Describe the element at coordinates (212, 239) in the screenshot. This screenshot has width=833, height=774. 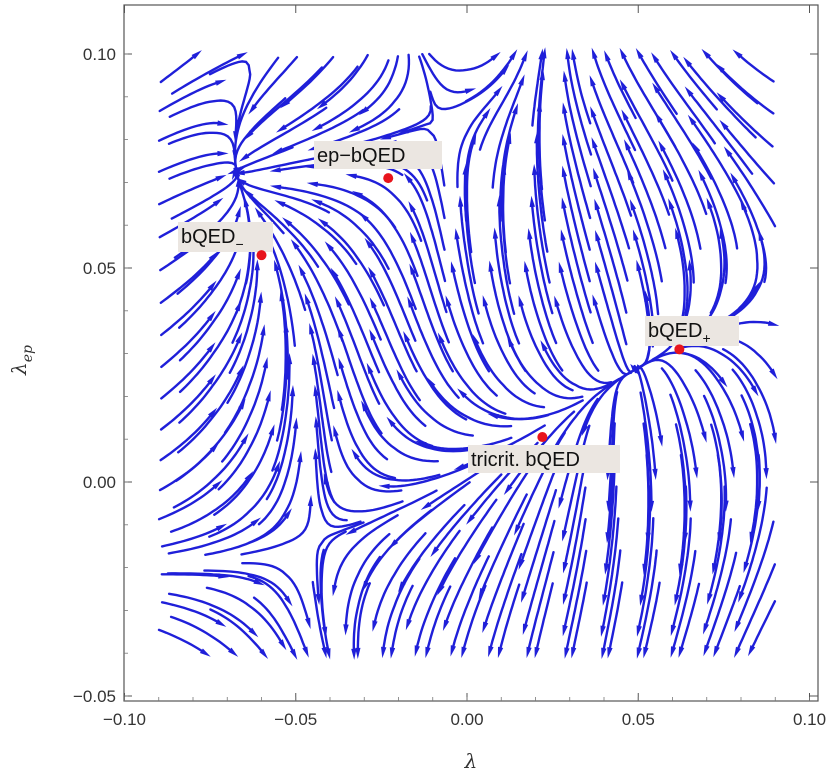
I see `bQED-minus-label: bQED−` at that location.